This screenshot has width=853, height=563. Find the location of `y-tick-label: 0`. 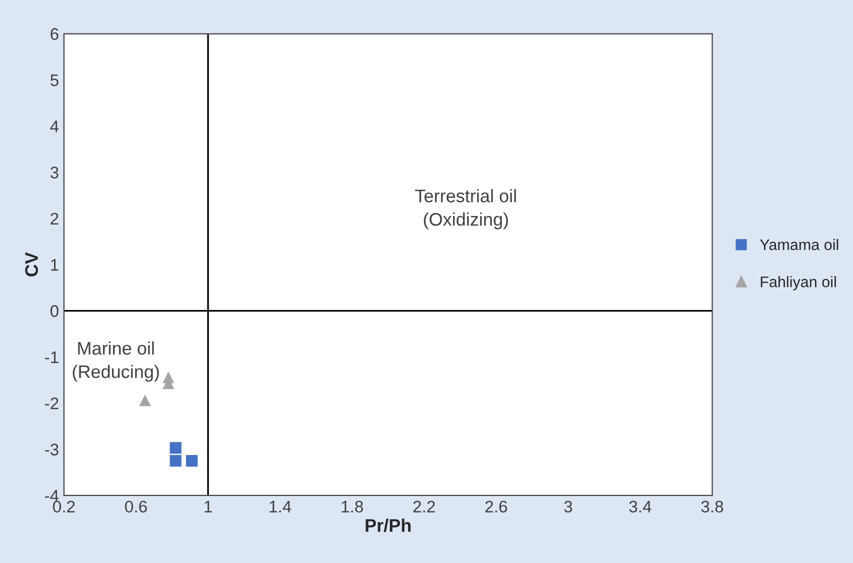

y-tick-label: 0 is located at coordinates (54, 311).